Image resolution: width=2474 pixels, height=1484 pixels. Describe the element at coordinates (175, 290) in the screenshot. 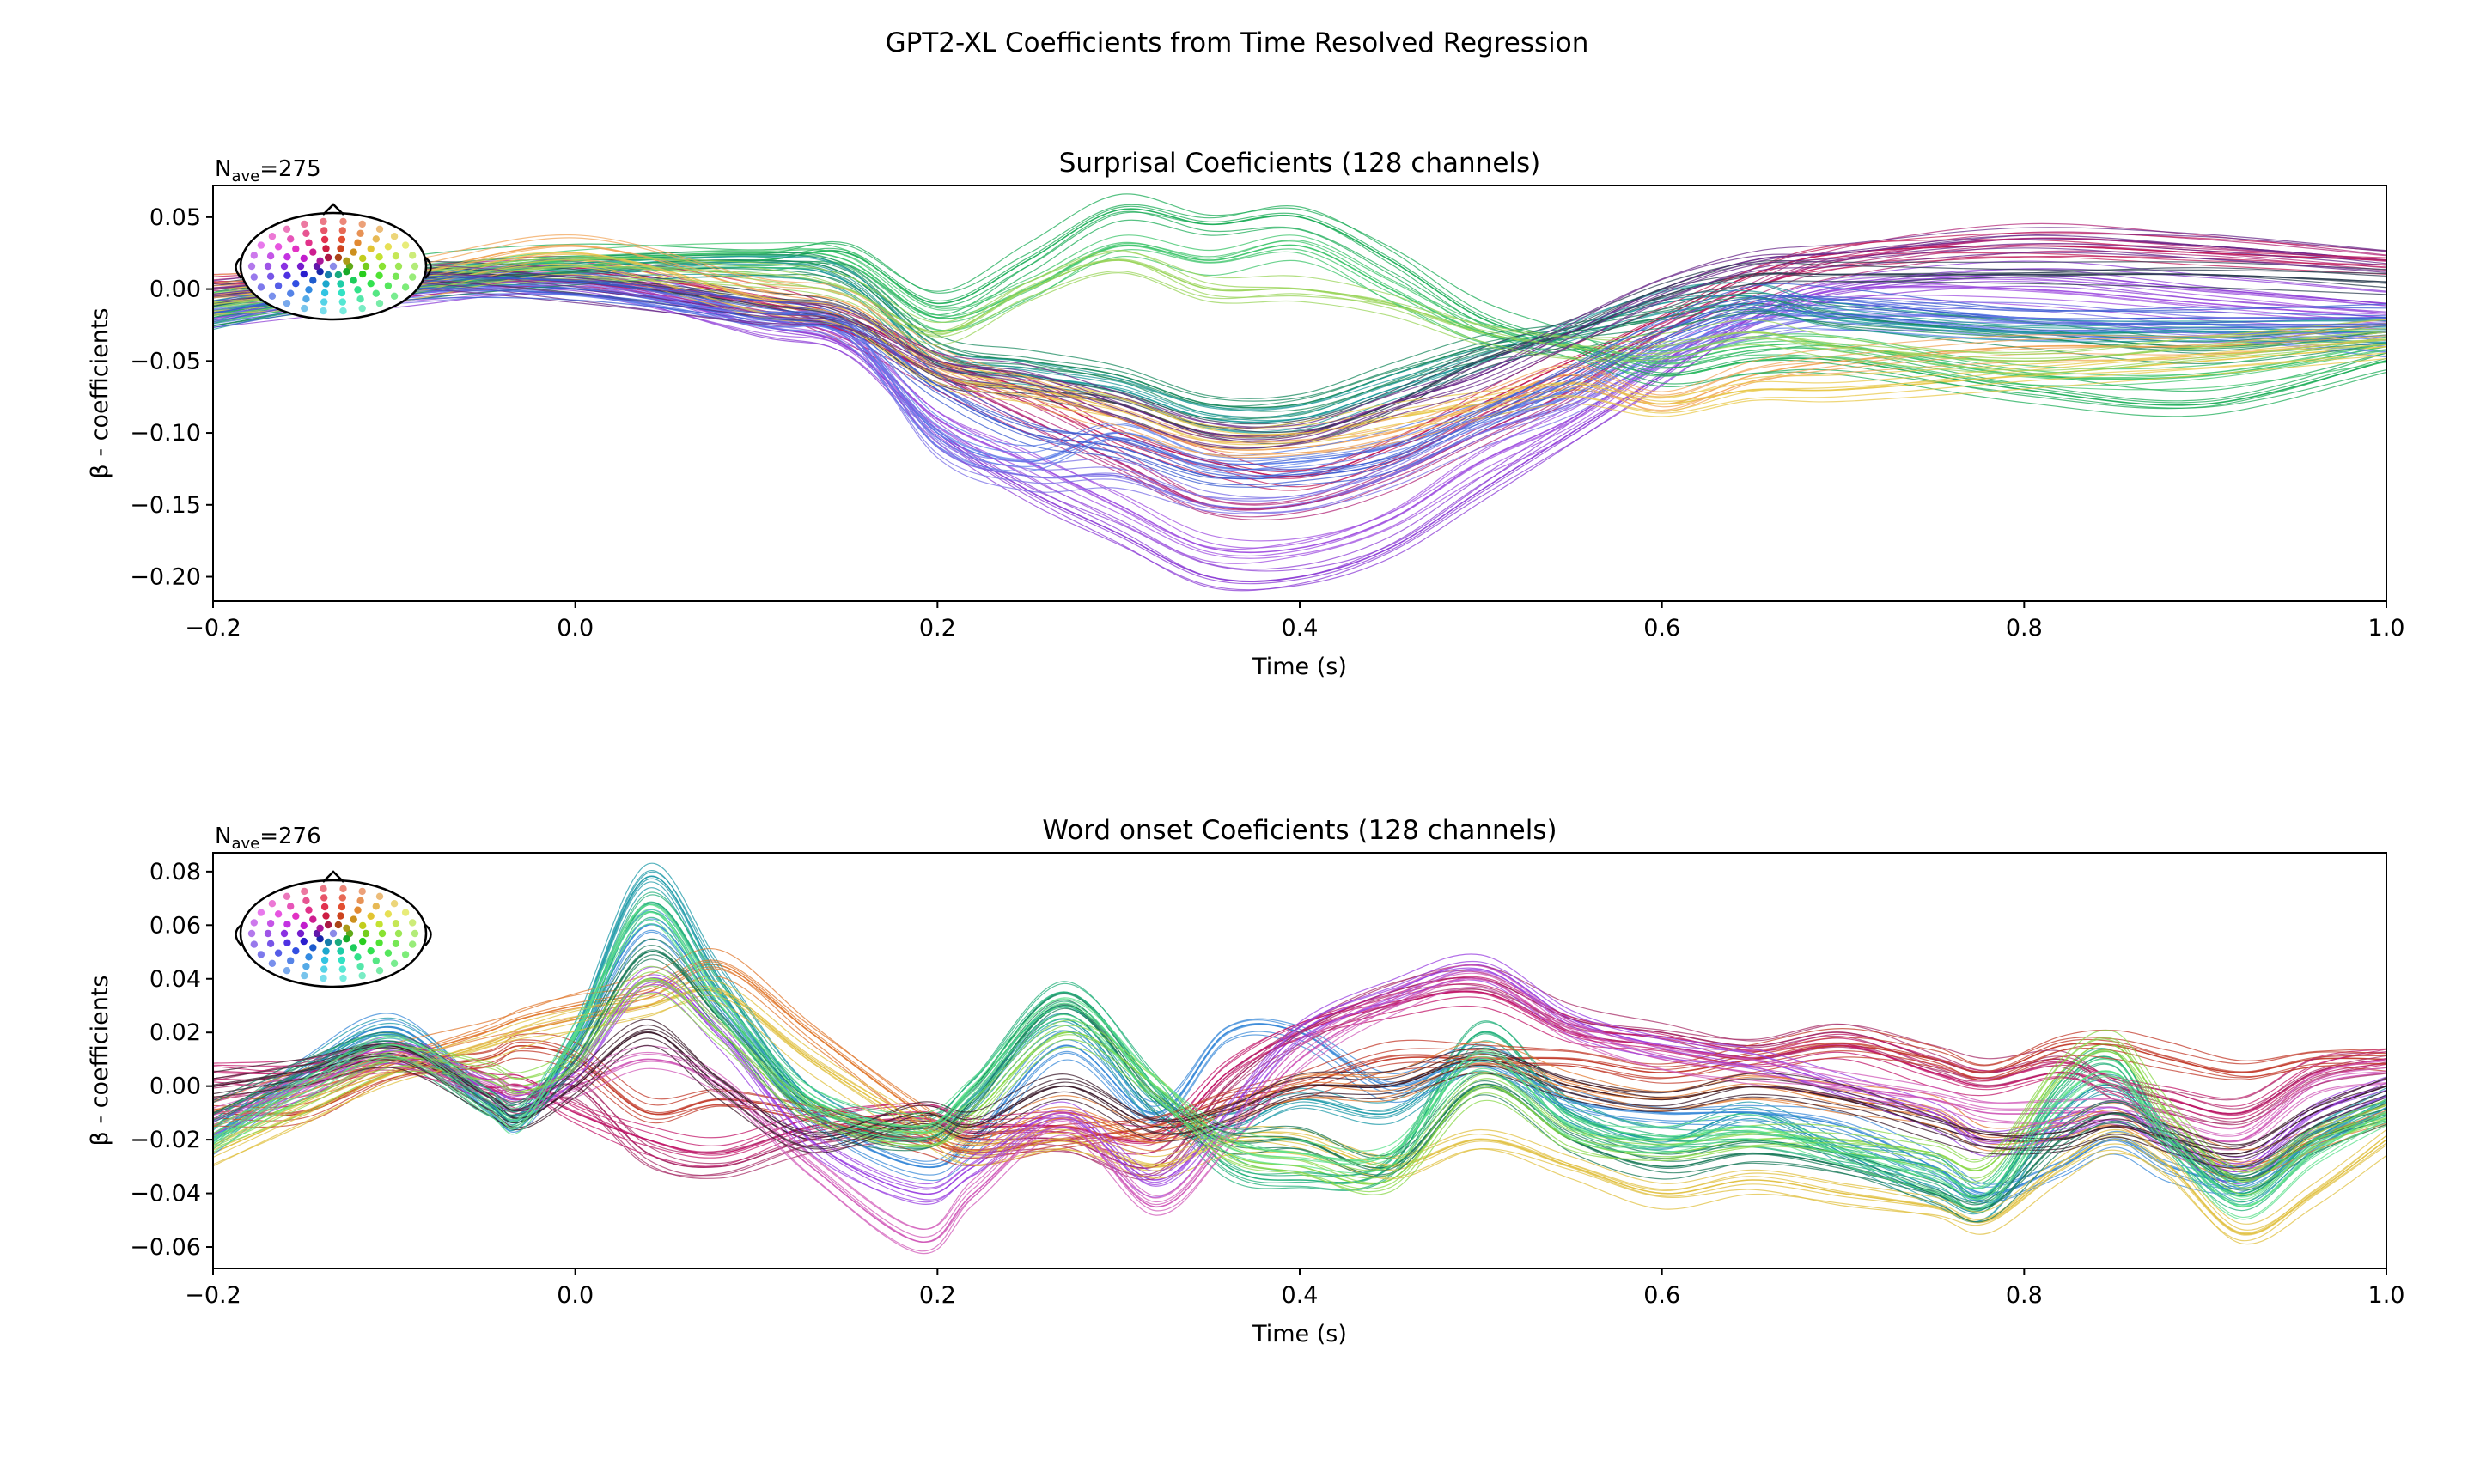

I see `y-tick-label: 0.00` at that location.